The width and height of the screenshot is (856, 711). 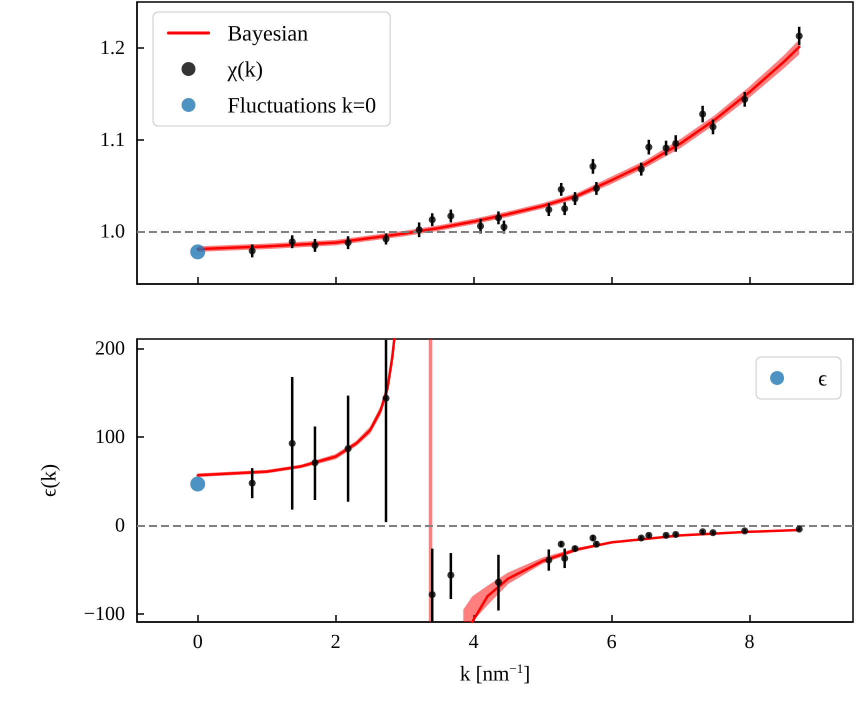 I want to click on x-tick-label: 6, so click(x=611, y=642).